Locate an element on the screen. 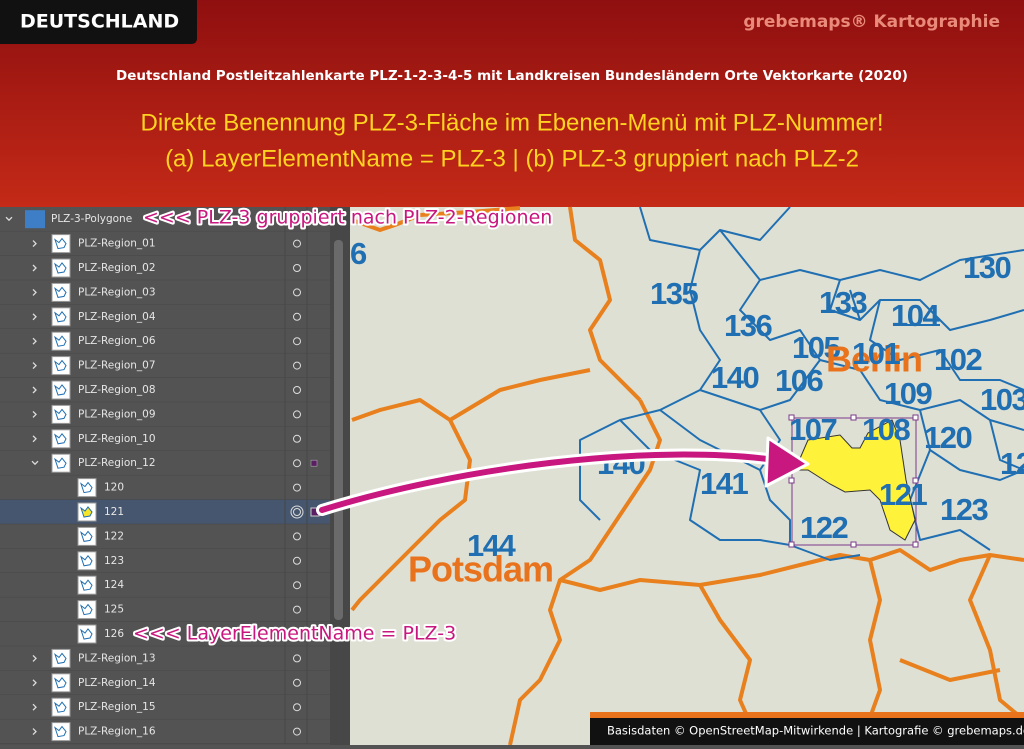  layer-row: PLZ-Region_14 is located at coordinates (165, 683).